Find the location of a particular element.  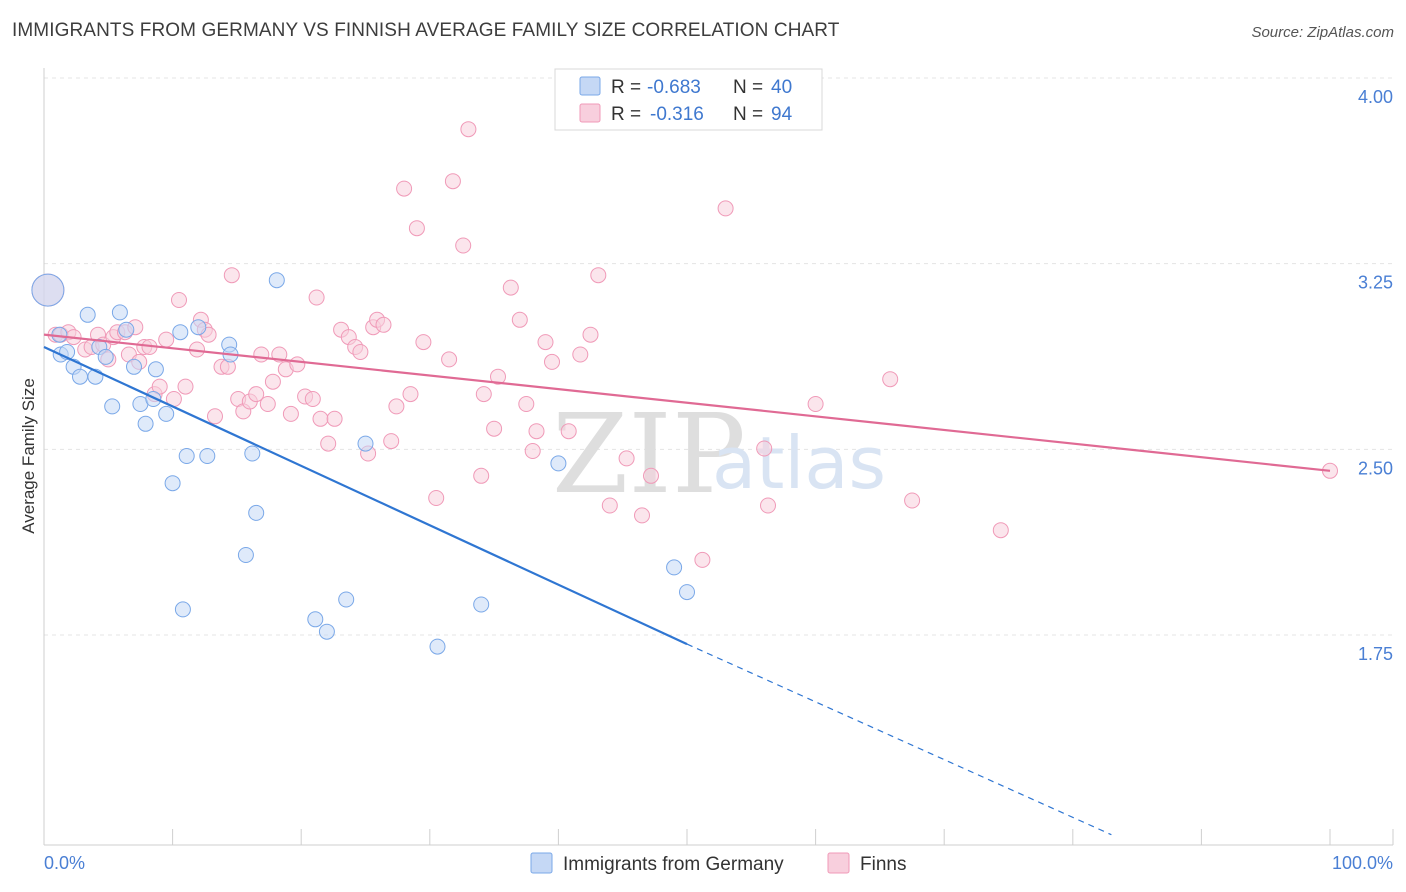

bottom-legend-swatch-finns is located at coordinates (838, 863).